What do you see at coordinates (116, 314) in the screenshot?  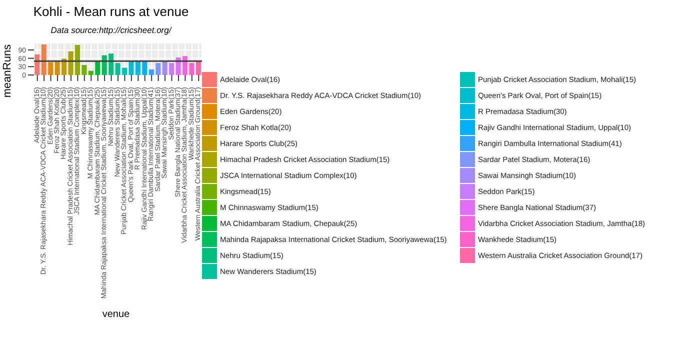 I see `x-axis-title: venue` at bounding box center [116, 314].